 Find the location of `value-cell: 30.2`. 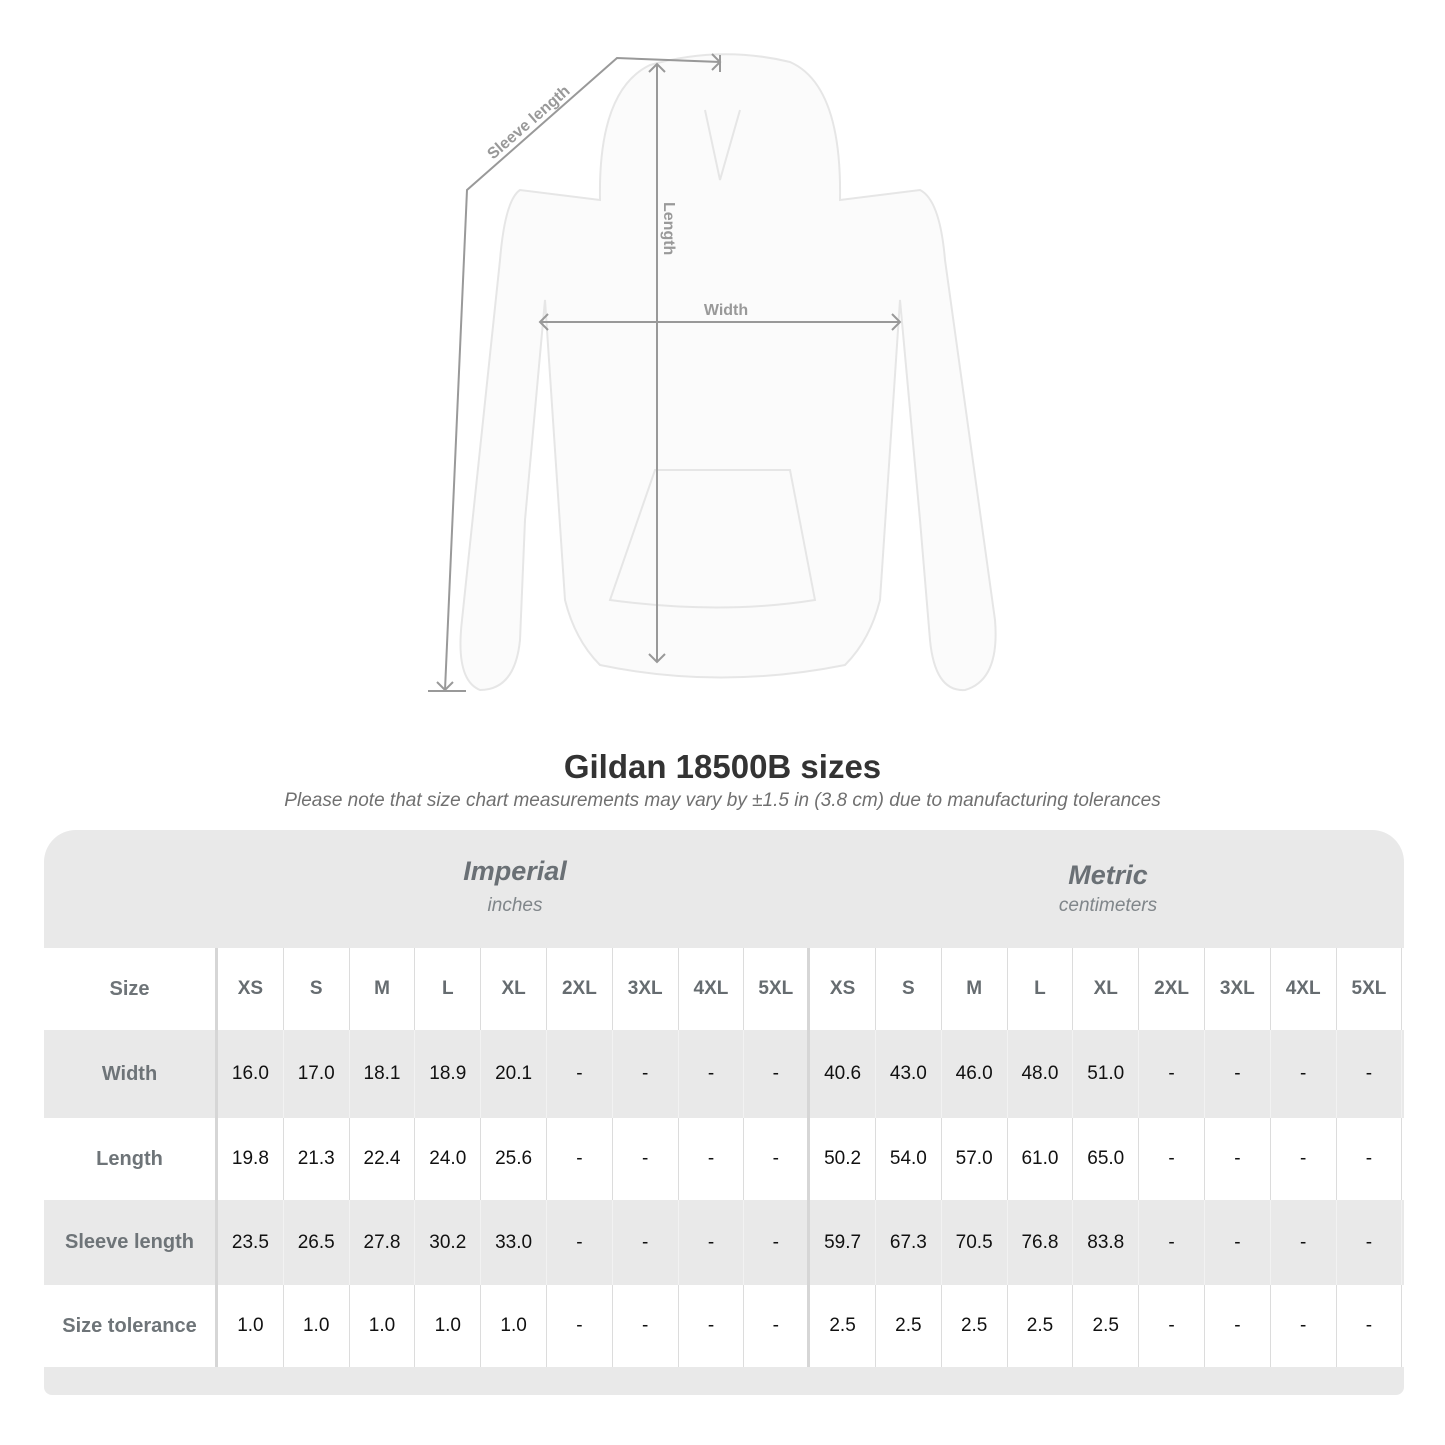

value-cell: 30.2 is located at coordinates (448, 1242).